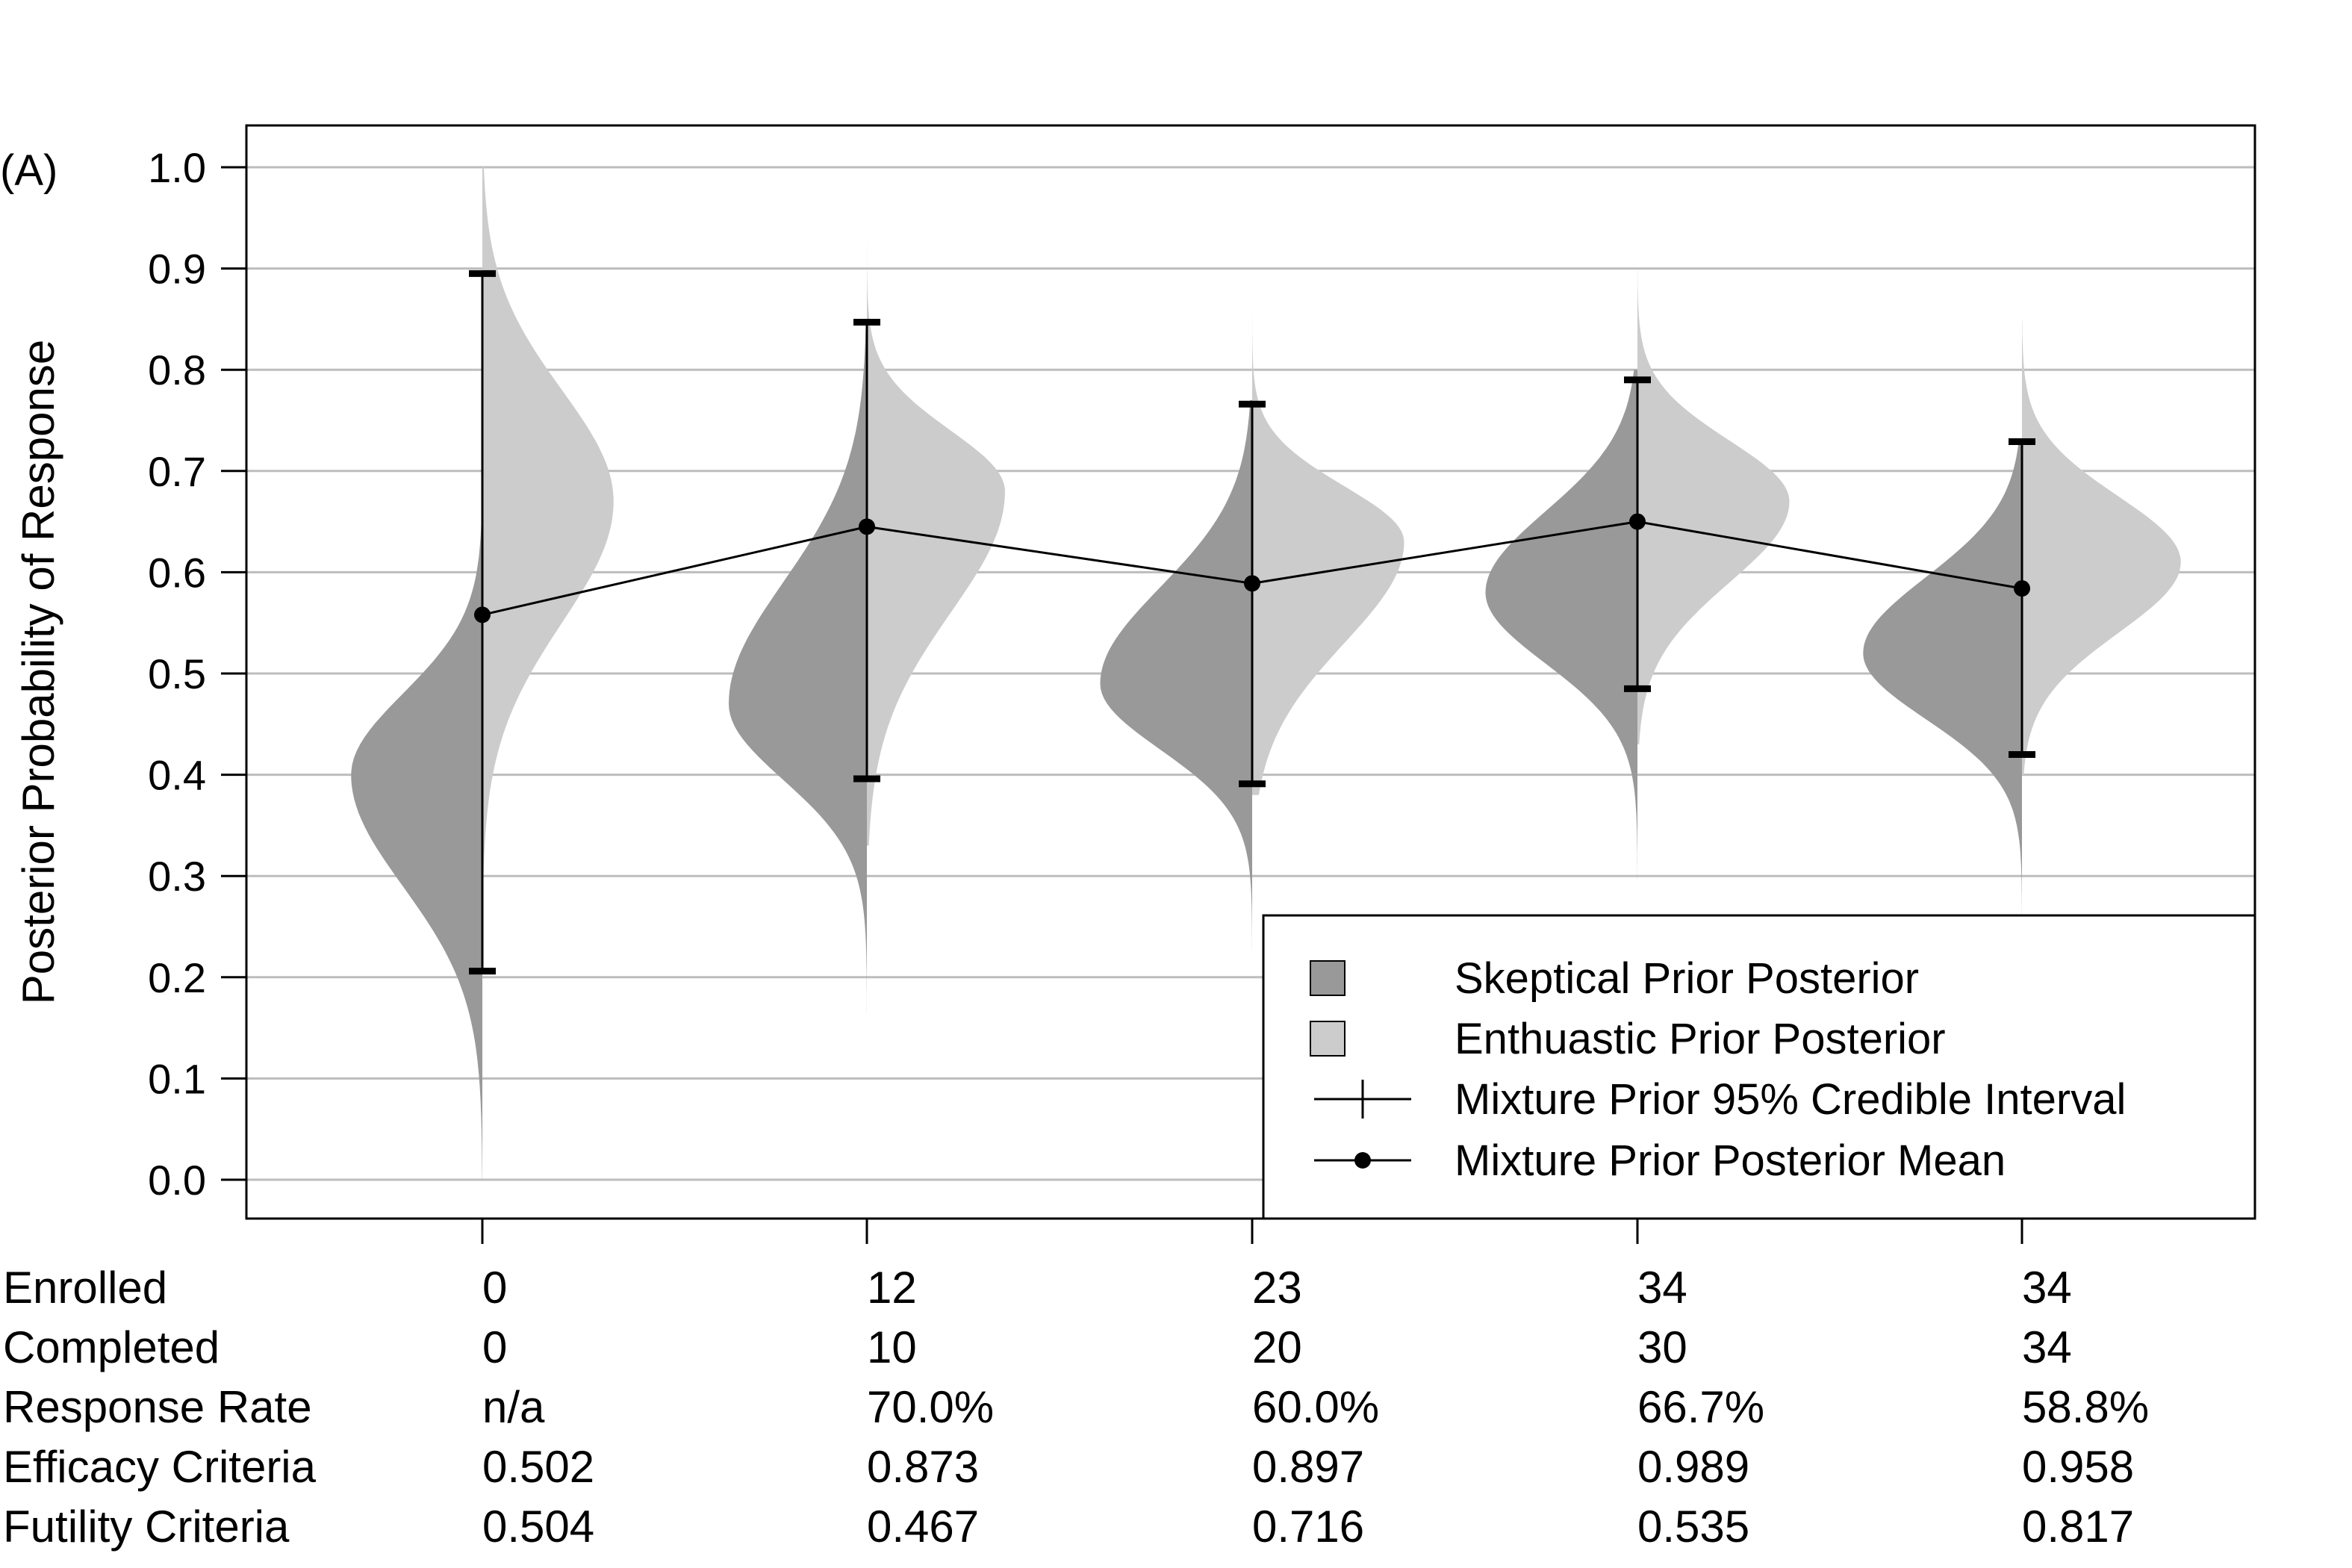 The image size is (2352, 1568). What do you see at coordinates (177, 1078) in the screenshot?
I see `y-tick-label: 0.1` at bounding box center [177, 1078].